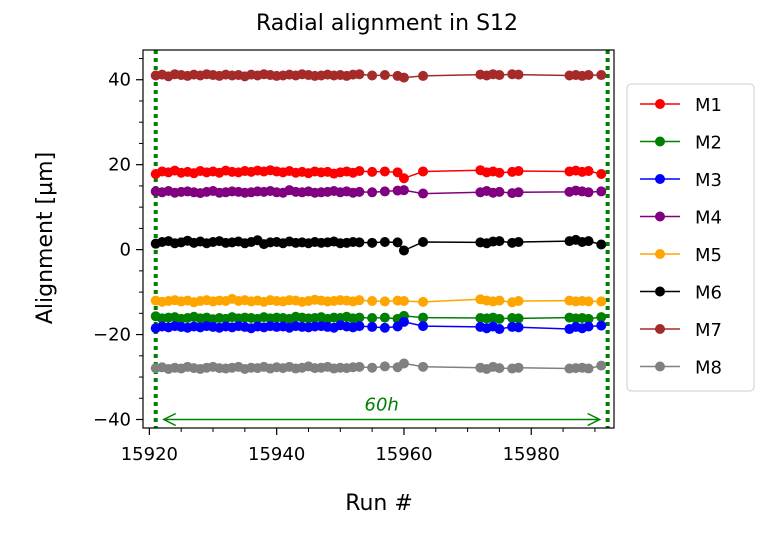  Describe the element at coordinates (382, 405) in the screenshot. I see `duration-label: 60h` at that location.